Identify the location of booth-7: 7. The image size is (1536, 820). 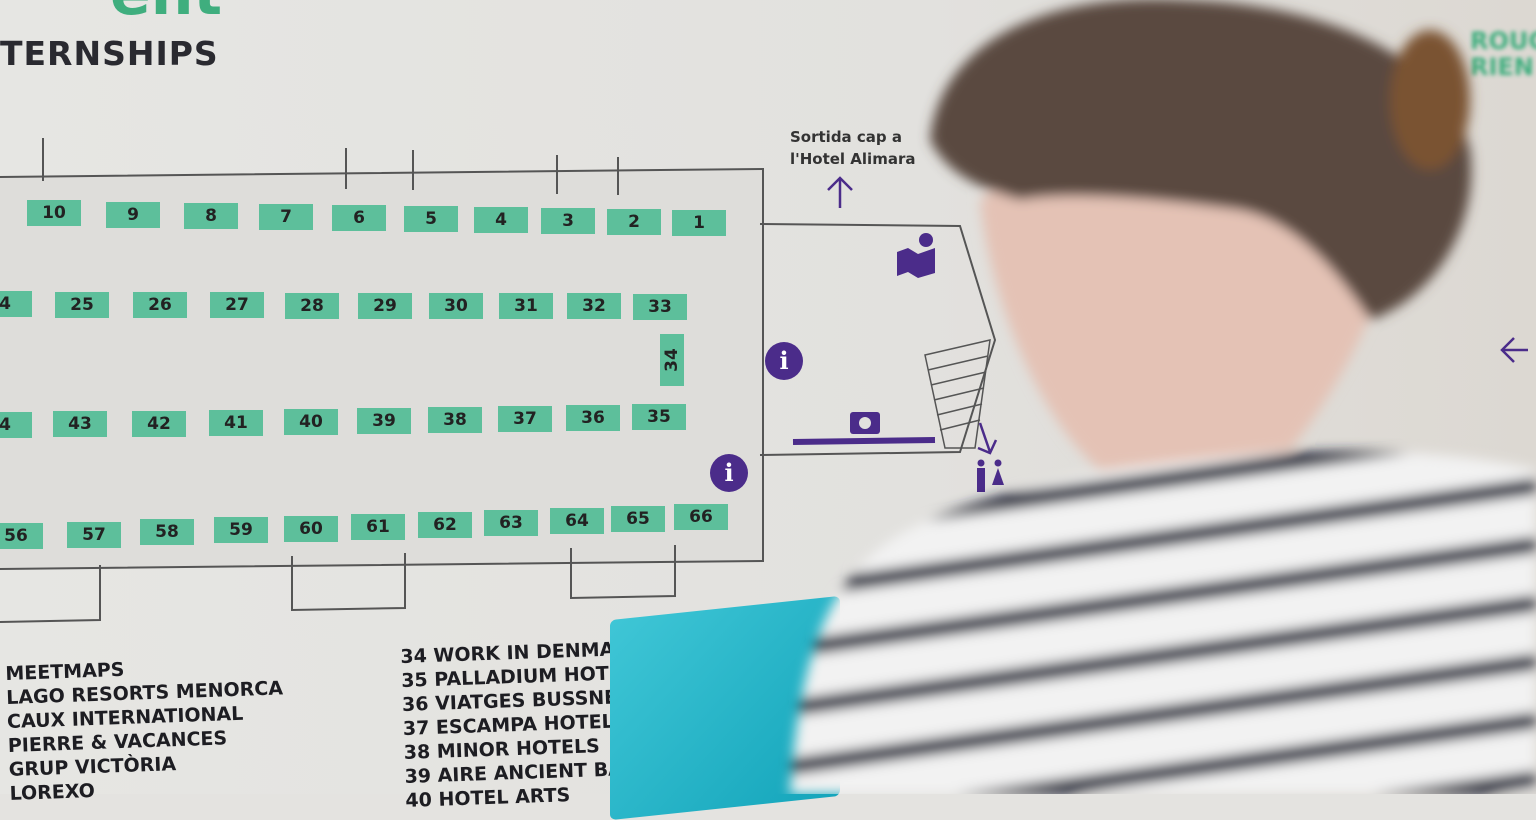
(286, 217).